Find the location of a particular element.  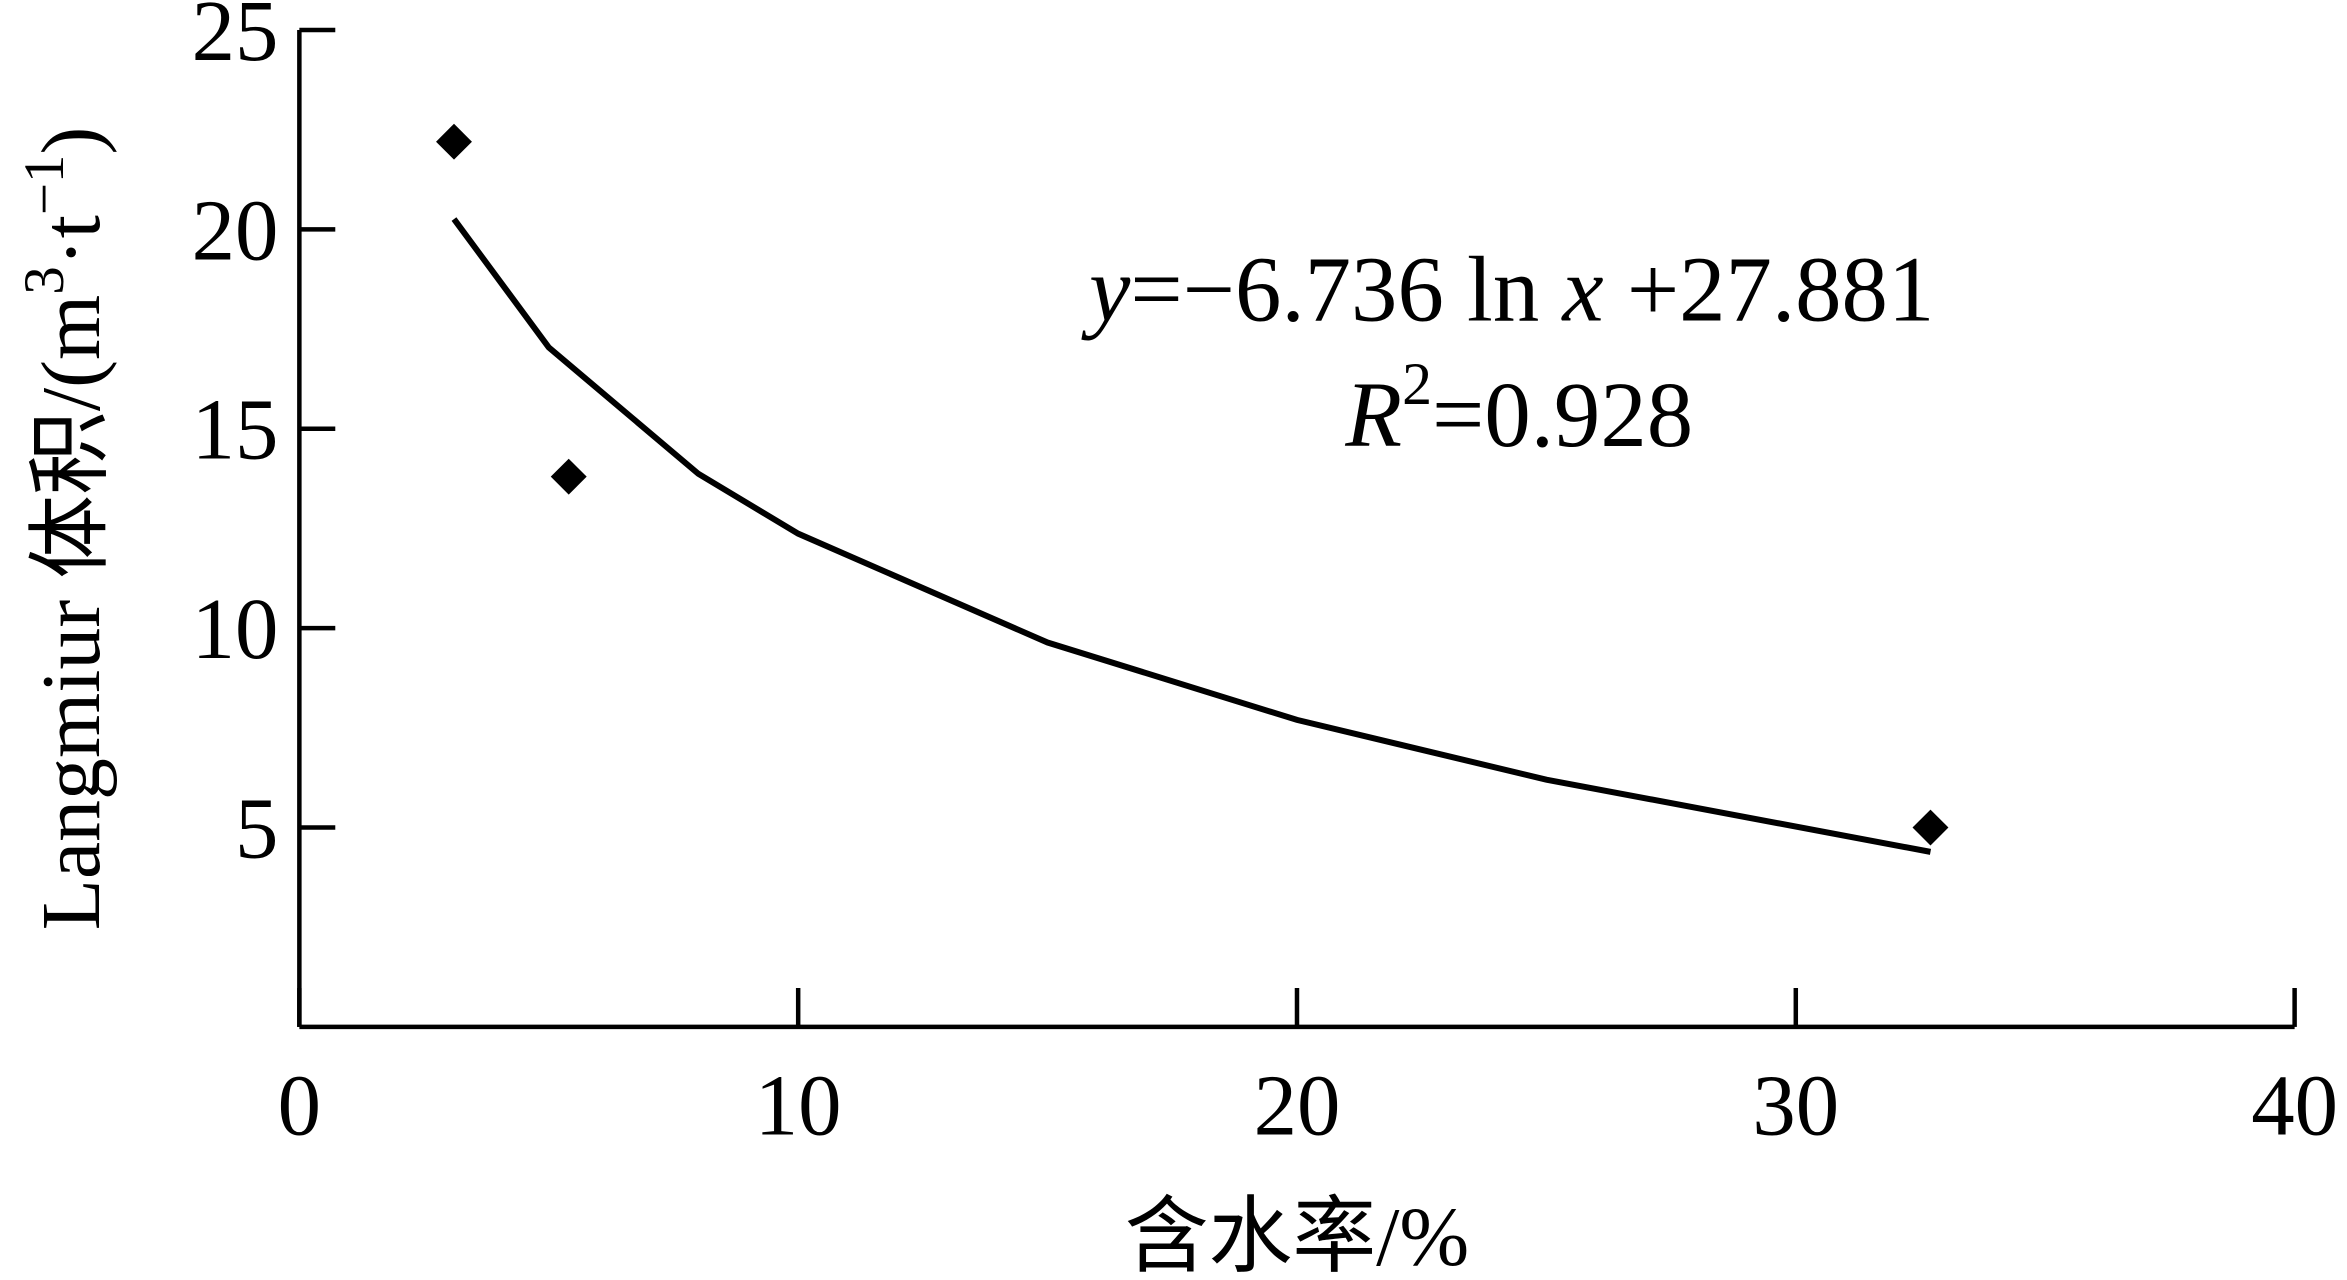

x-axis-label: 含水率/% is located at coordinates (1297, 1235).